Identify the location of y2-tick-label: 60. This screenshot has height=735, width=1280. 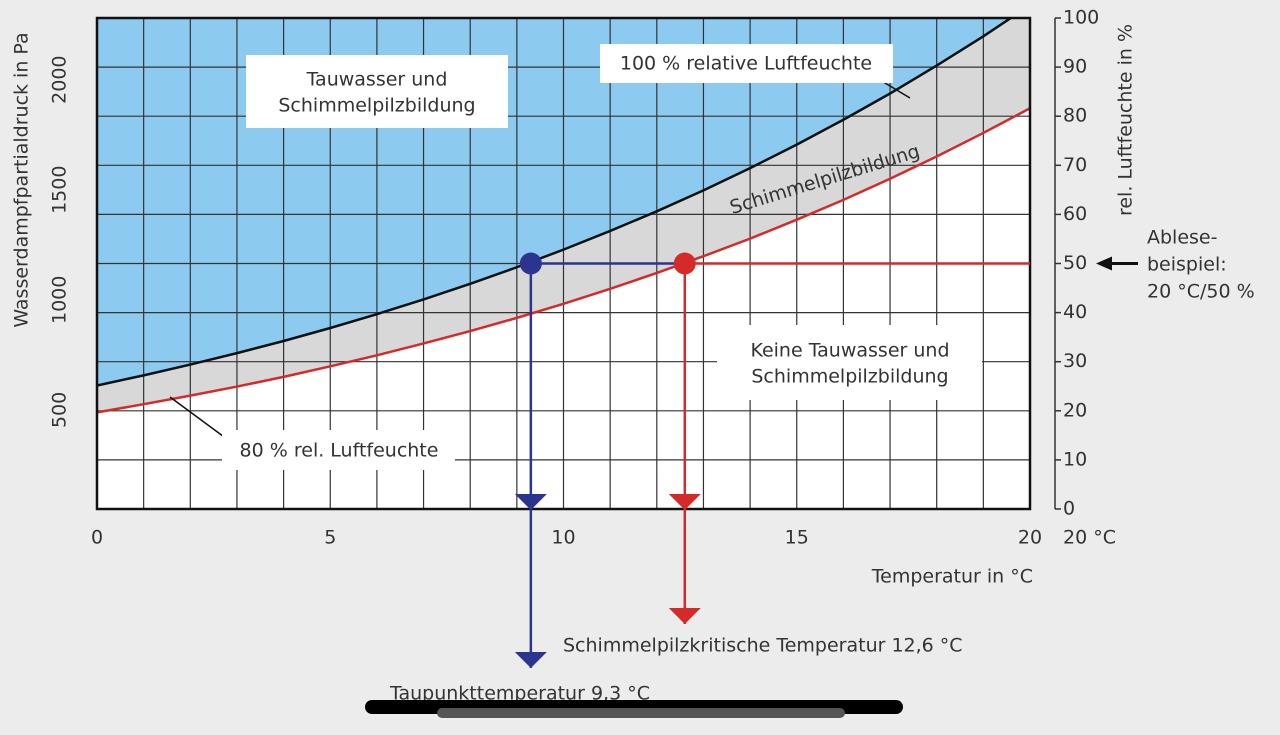
(1075, 214).